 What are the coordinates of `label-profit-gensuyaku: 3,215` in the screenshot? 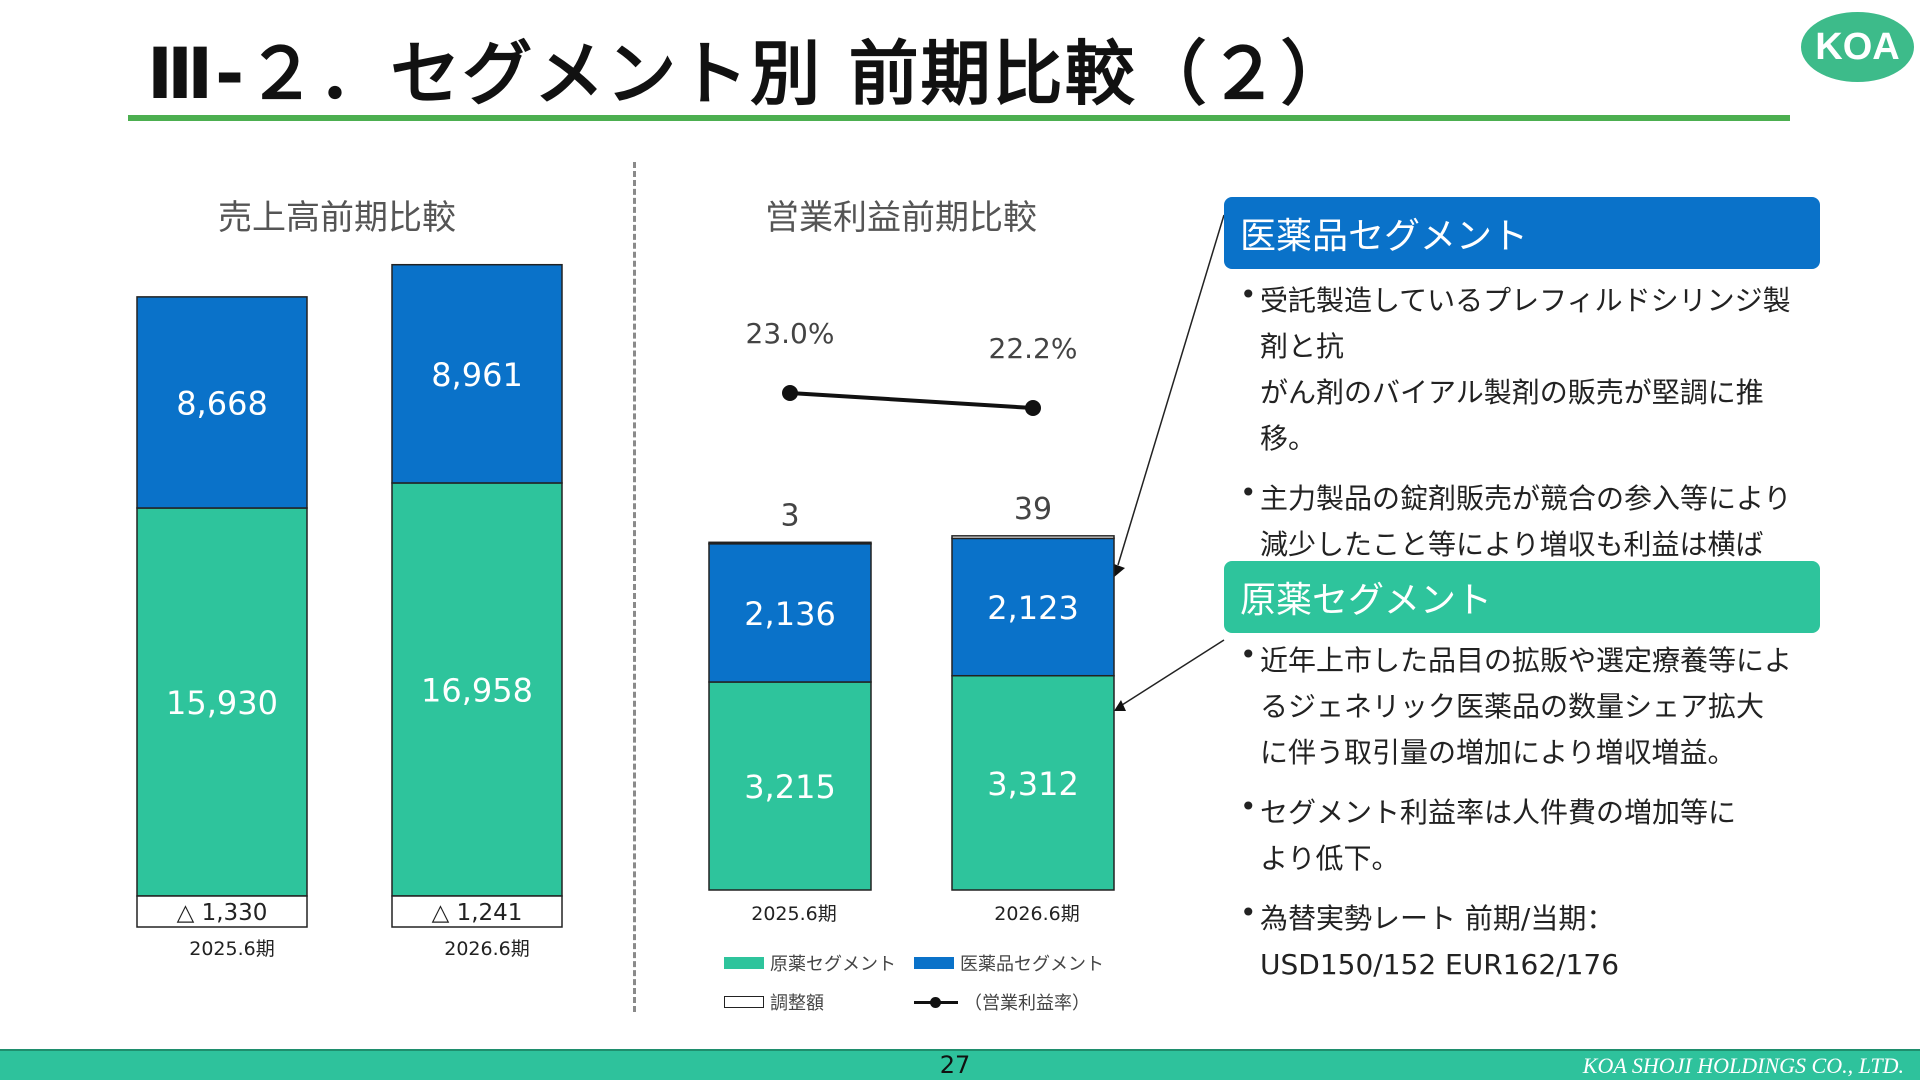 It's located at (790, 787).